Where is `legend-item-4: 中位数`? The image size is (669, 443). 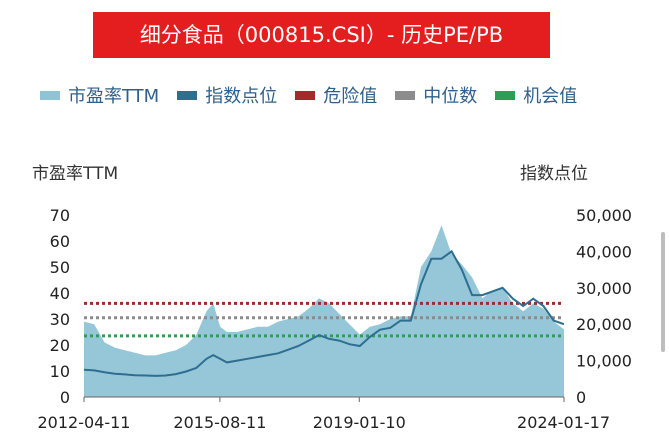 legend-item-4: 中位数 is located at coordinates (436, 95).